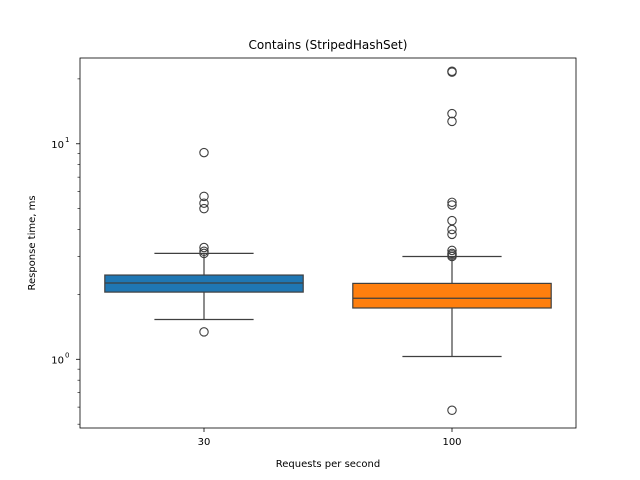 This screenshot has height=480, width=640. What do you see at coordinates (328, 45) in the screenshot?
I see `chart-title: Contains (StripedHashSet)` at bounding box center [328, 45].